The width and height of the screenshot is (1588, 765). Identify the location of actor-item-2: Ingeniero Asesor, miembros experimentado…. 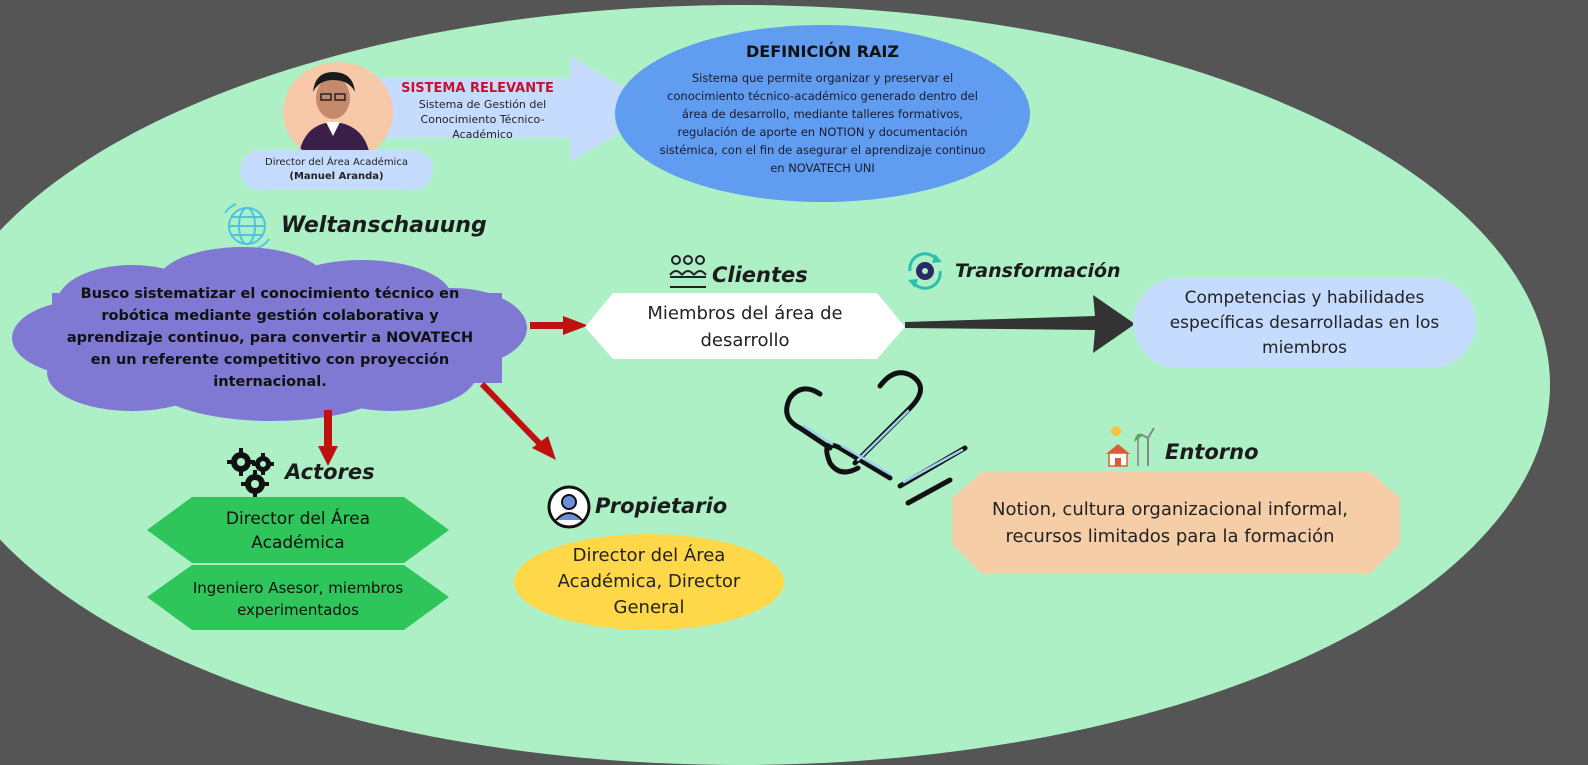
(298, 599).